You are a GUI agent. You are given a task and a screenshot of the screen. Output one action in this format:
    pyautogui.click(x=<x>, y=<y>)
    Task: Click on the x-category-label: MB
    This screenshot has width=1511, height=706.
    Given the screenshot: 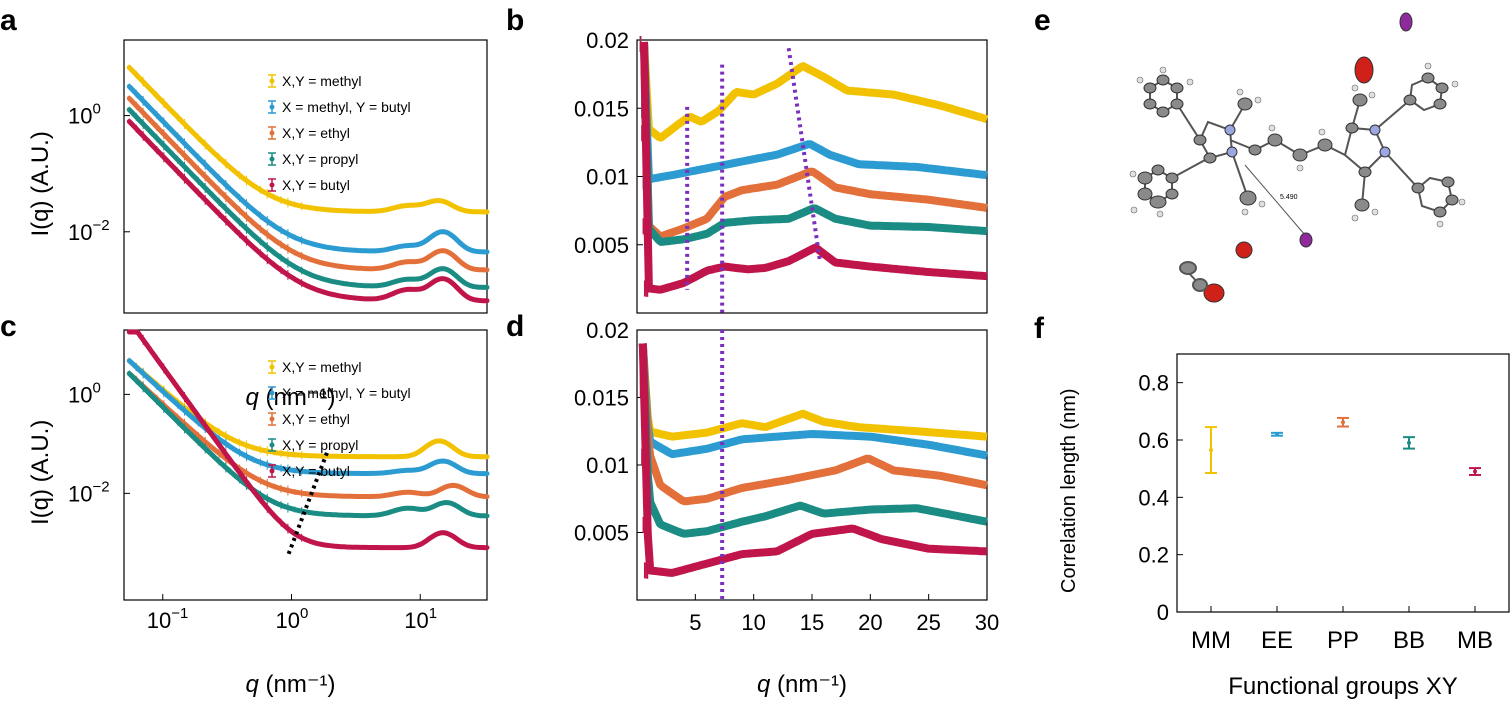 What is the action you would take?
    pyautogui.click(x=1475, y=640)
    